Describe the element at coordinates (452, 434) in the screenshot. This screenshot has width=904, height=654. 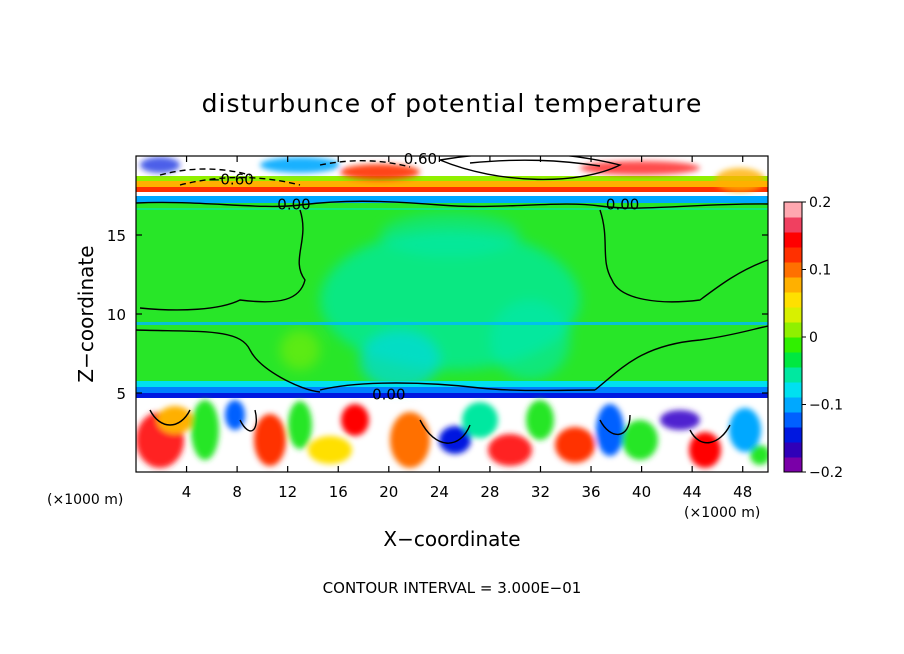
I see `field-turbulent-layer` at that location.